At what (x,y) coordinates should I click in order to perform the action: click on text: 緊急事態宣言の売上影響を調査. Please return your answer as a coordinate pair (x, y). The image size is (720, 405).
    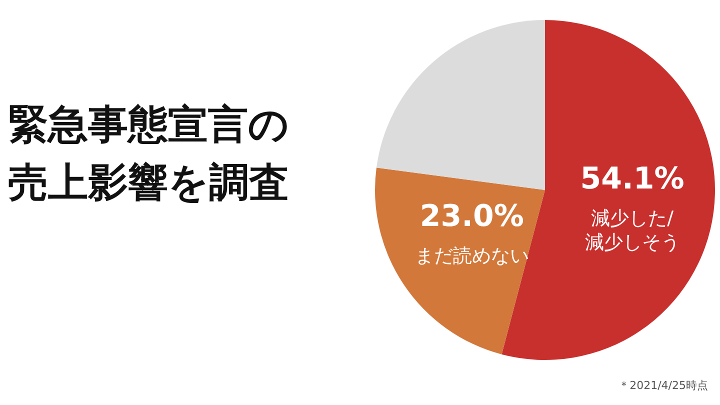
    Looking at the image, I should click on (149, 154).